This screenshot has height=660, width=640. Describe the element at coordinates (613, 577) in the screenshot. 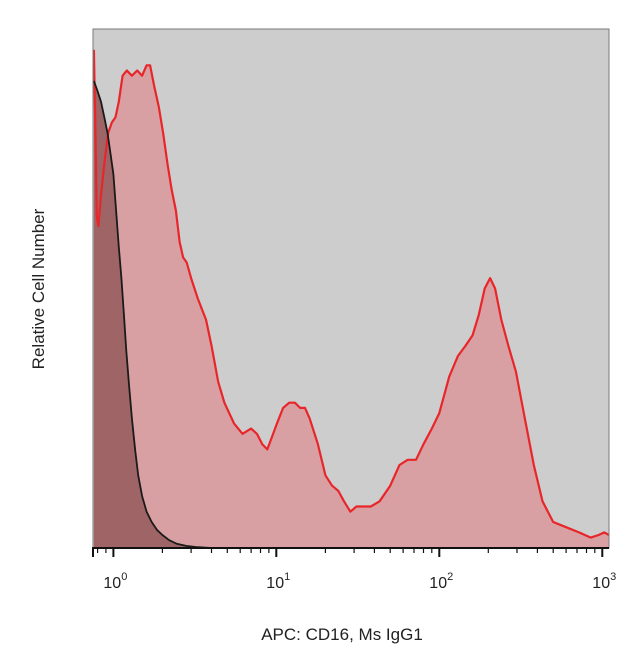

I see `x-tick-label-exponent: 3` at that location.